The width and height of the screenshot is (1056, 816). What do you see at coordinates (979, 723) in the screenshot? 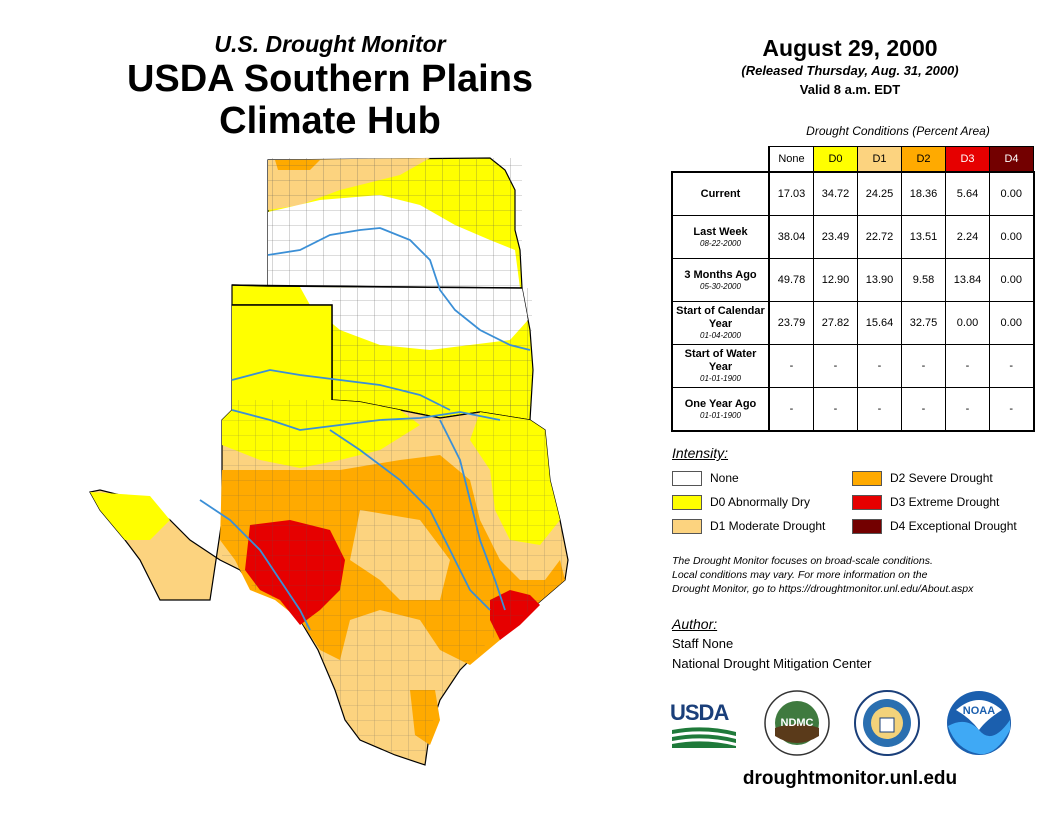
I see `noaa-logo: NOAA` at bounding box center [979, 723].